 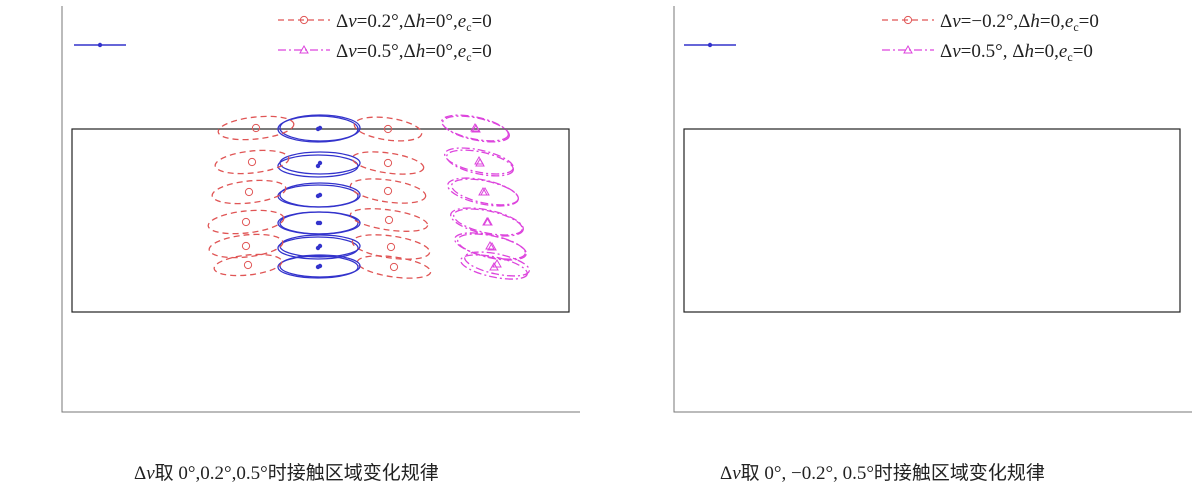 What do you see at coordinates (891, 37) in the screenshot?
I see `legend: Δv=−0.2°,Δh=0,ec=0 Δv=0.5°, Δh=0,ec=0` at bounding box center [891, 37].